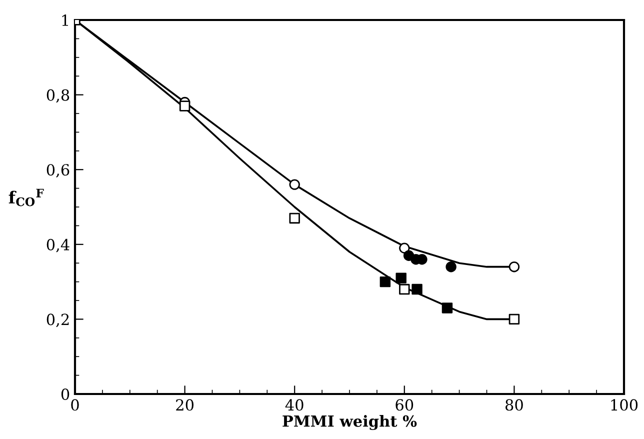 The width and height of the screenshot is (644, 439). Describe the element at coordinates (75, 405) in the screenshot. I see `x-tick-label: 0` at that location.